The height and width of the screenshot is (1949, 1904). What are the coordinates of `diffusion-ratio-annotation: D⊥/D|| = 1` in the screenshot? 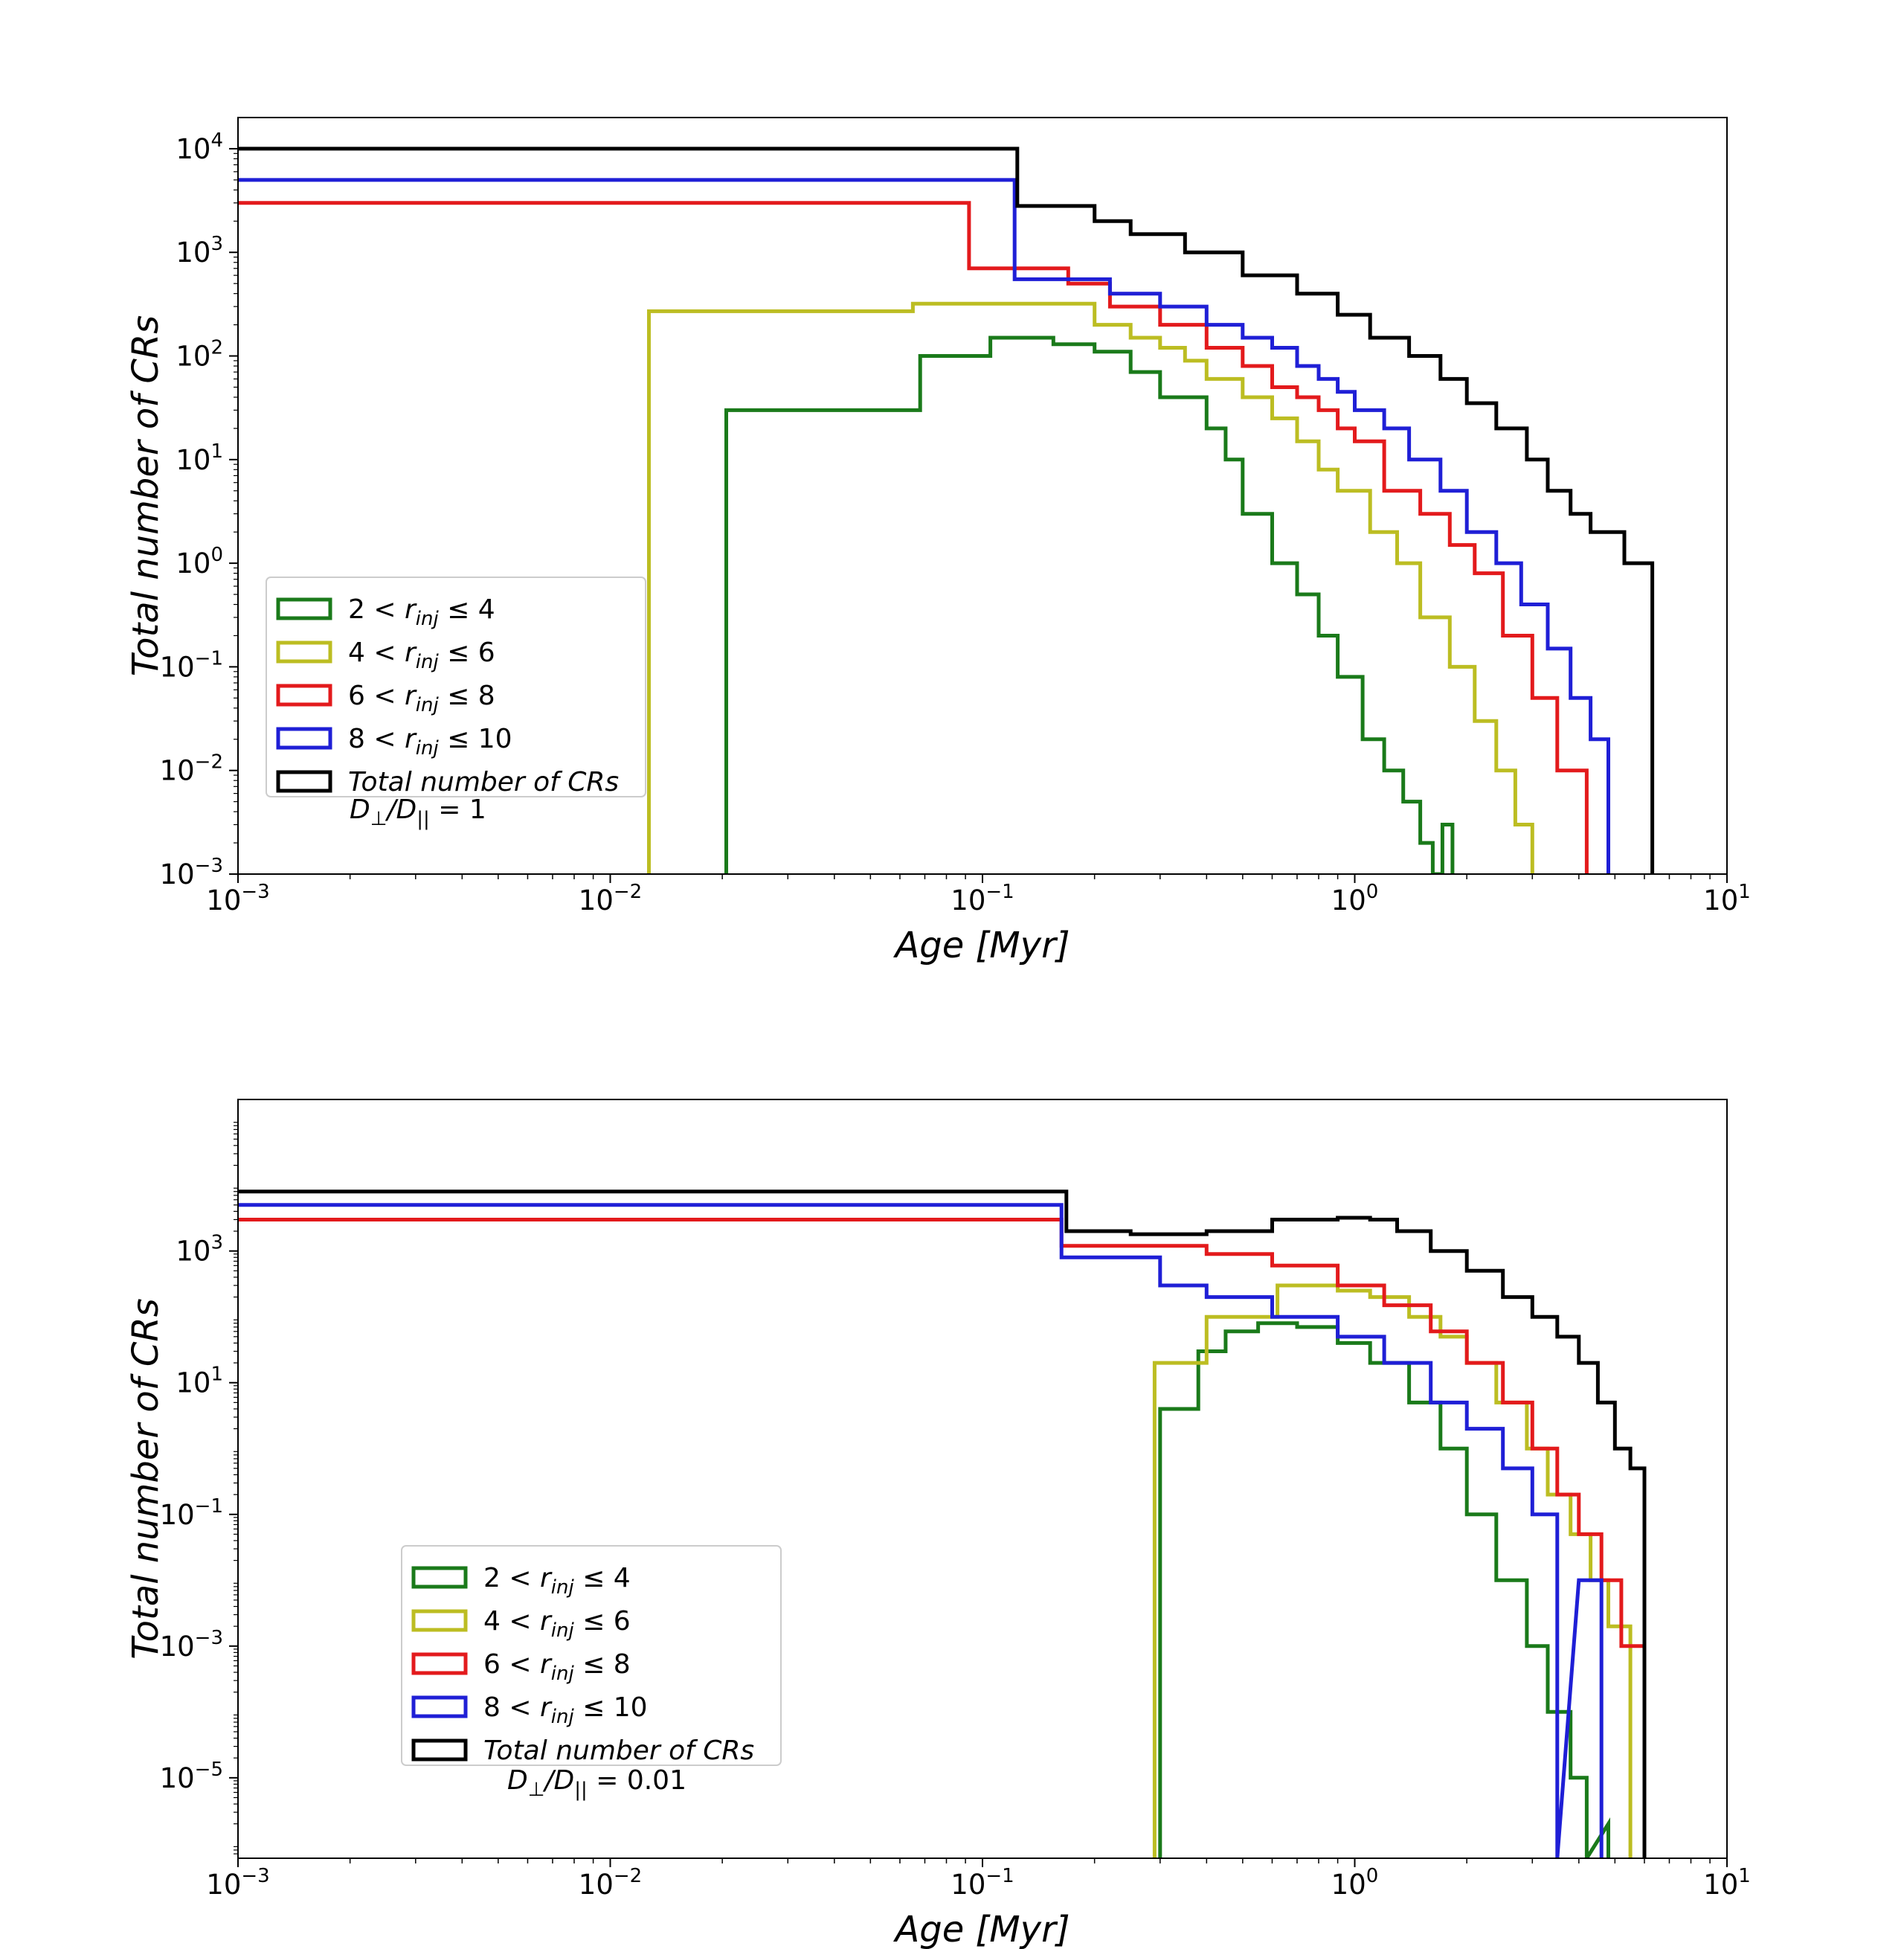 It's located at (418, 812).